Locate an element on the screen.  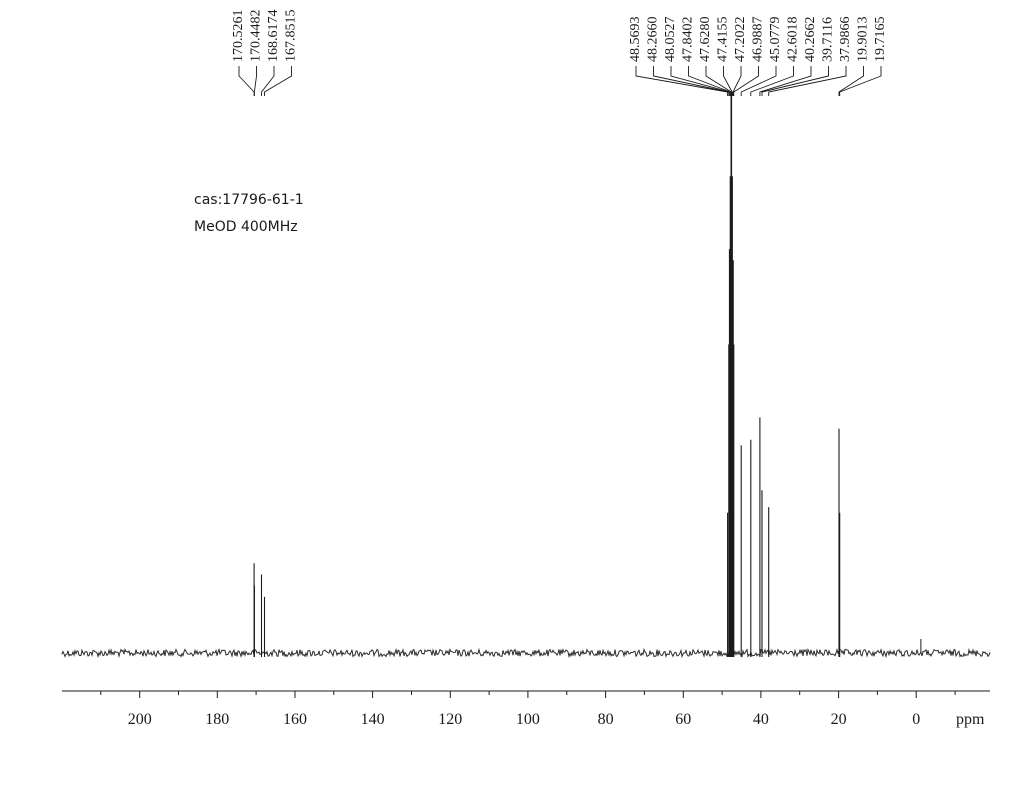
peak-label-1-11: 39.7116 is located at coordinates (828, 39).